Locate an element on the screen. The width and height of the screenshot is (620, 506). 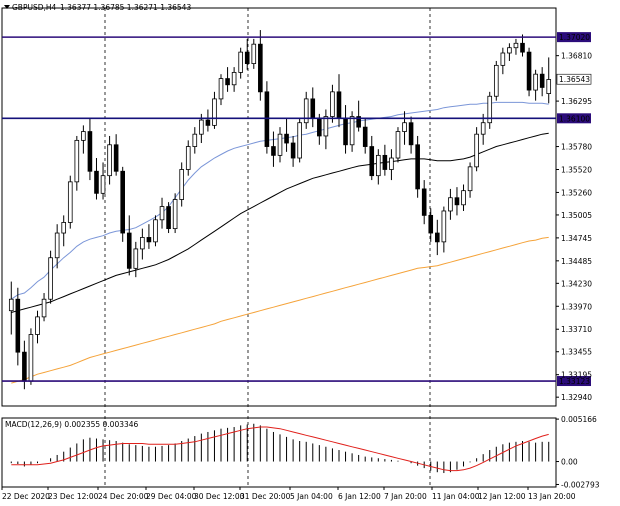
macd-label: MACD(12,26,9) 0.002355 0.003346 is located at coordinates (72, 424).